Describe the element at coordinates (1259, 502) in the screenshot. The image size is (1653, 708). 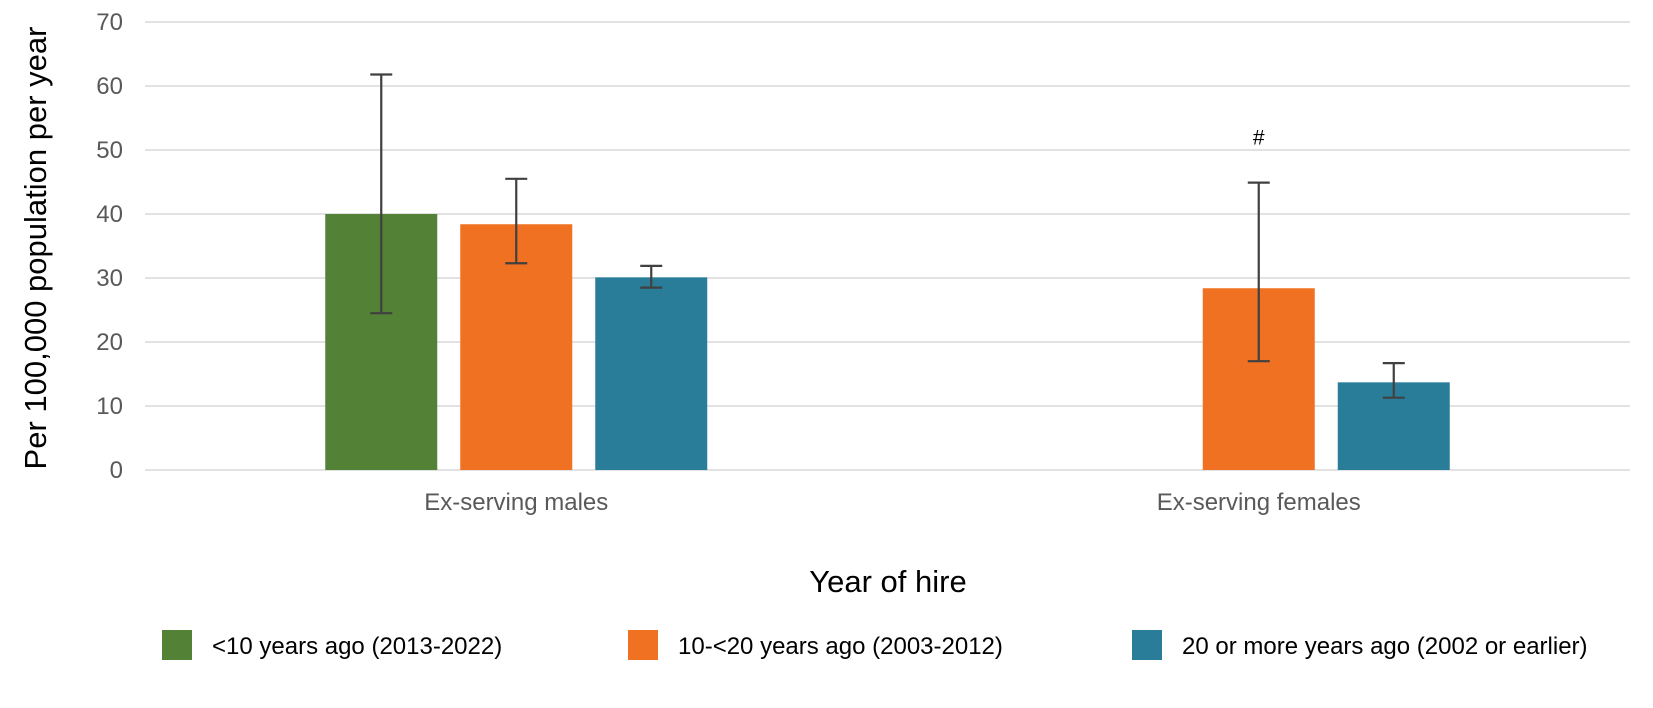
I see `category-label: Ex-serving females` at that location.